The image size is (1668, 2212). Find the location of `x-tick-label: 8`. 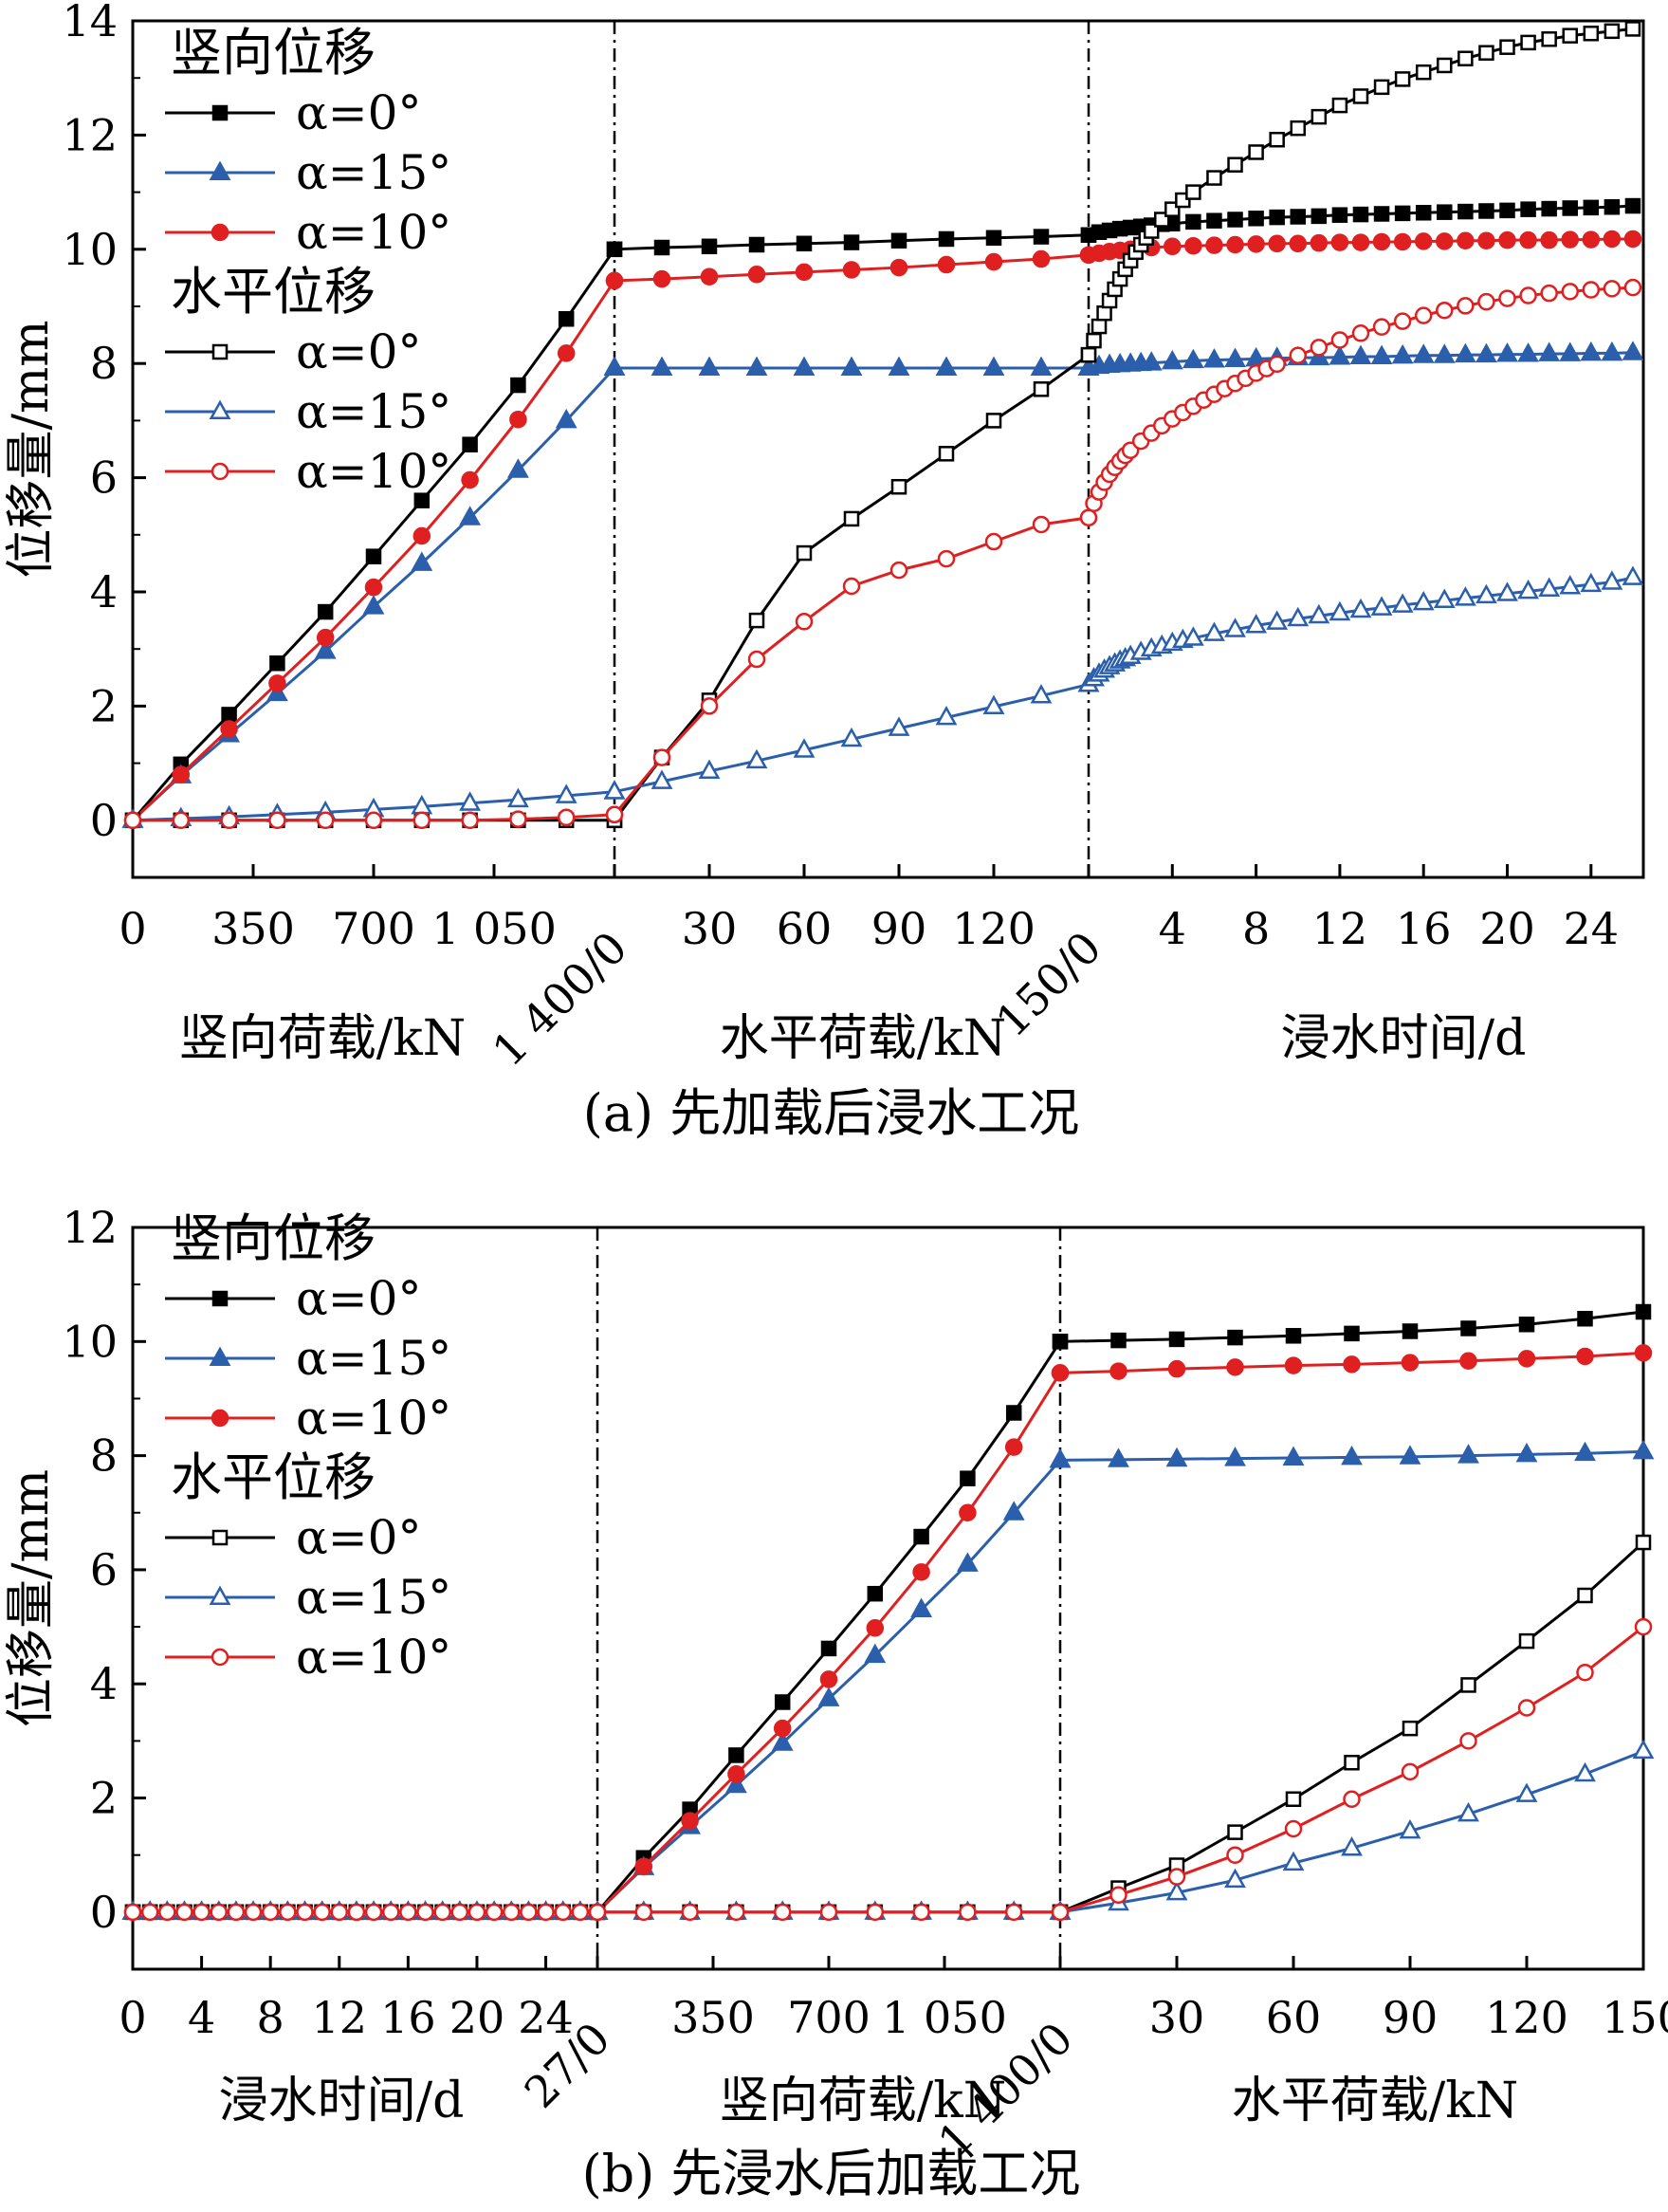

x-tick-label: 8 is located at coordinates (1256, 928).